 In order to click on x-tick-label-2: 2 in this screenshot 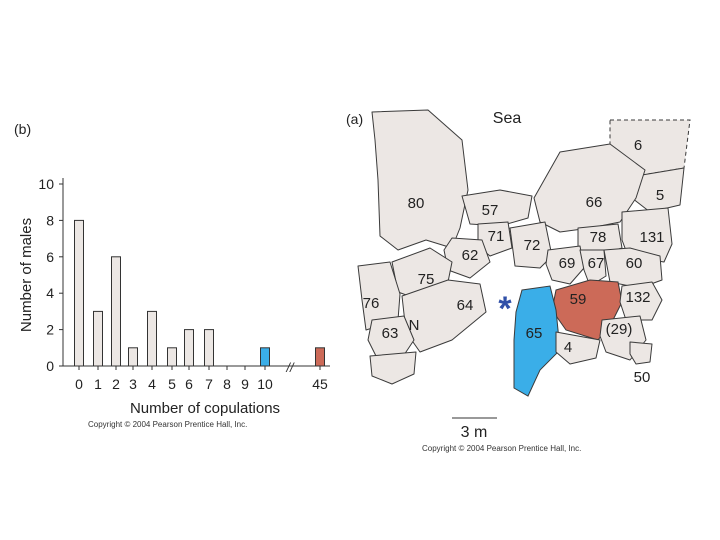, I will do `click(116, 384)`.